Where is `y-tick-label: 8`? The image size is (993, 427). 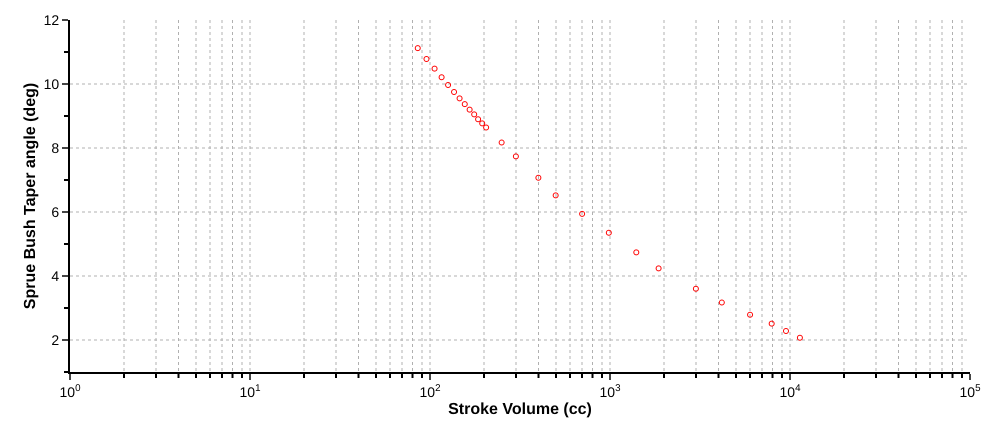
y-tick-label: 8 is located at coordinates (55, 148).